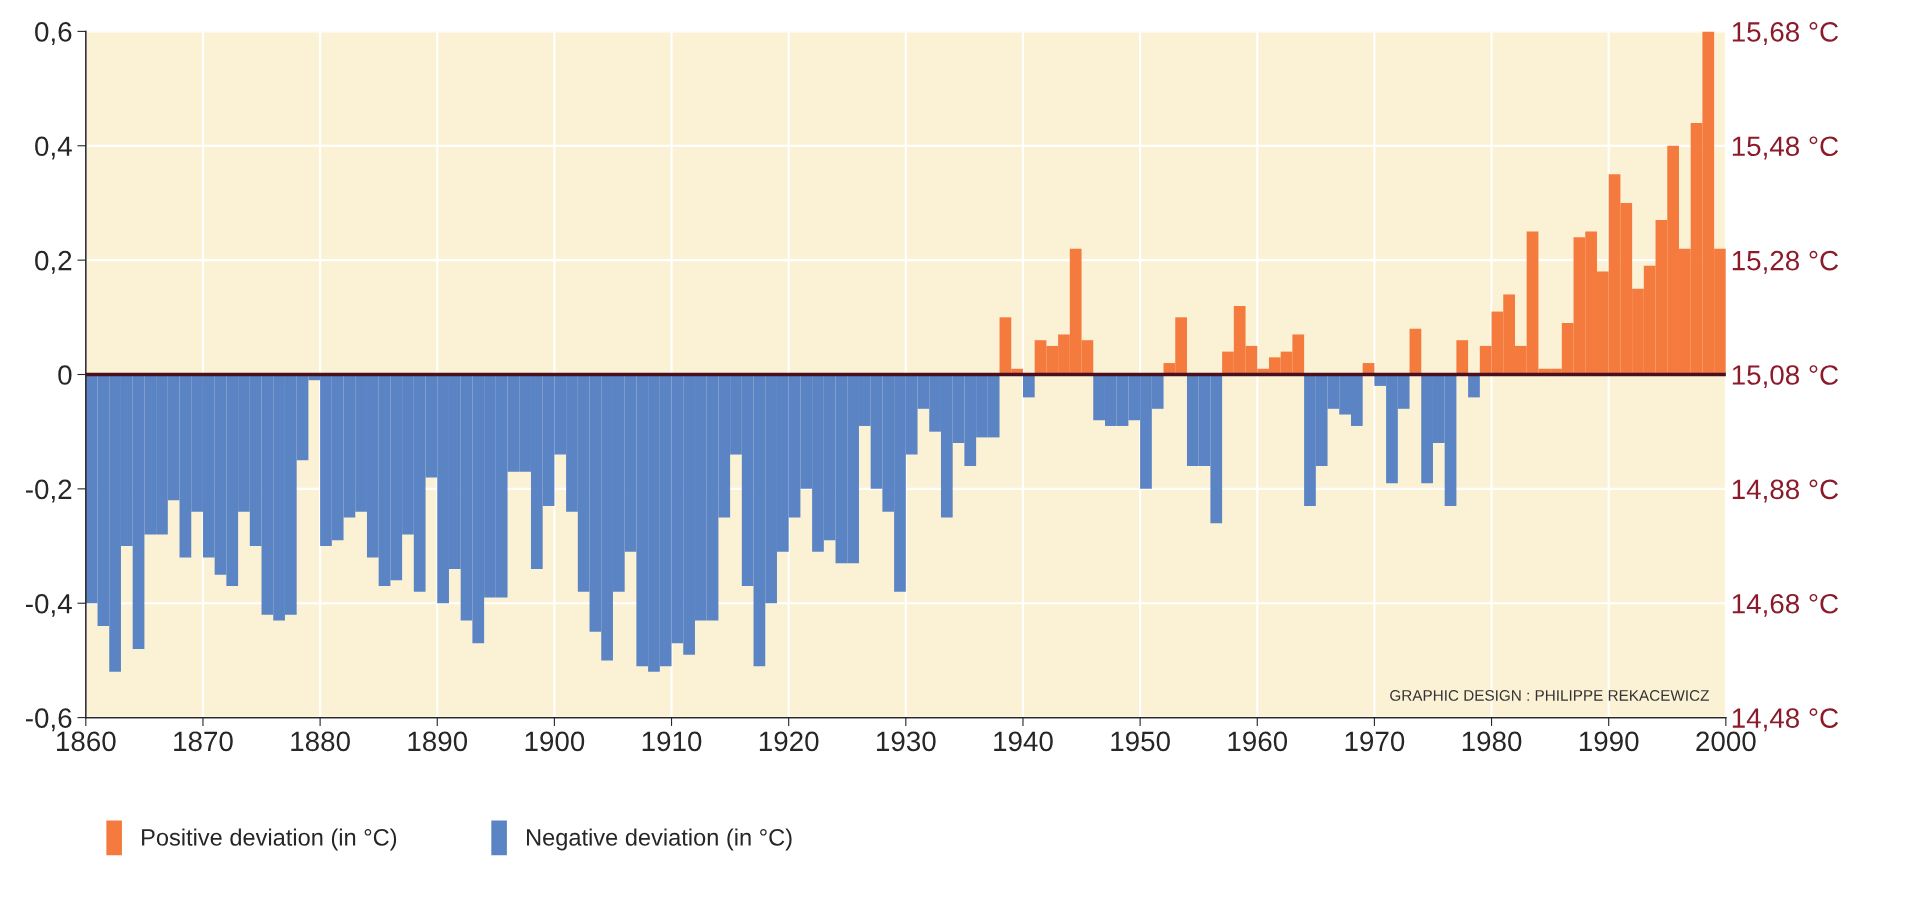  Describe the element at coordinates (1785, 377) in the screenshot. I see `y2-tick-label: 15,08 °C` at that location.